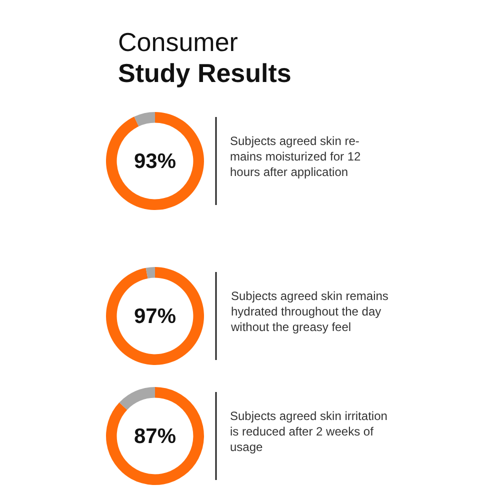  I want to click on text: Subjects agreed skin re- mains moisturized for 12 hours after application, so click(296, 157).